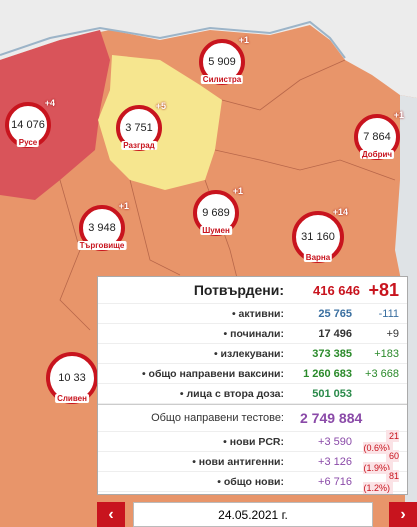 This screenshot has width=417, height=527. I want to click on region-marker: 10 33 Сливен, so click(72, 378).